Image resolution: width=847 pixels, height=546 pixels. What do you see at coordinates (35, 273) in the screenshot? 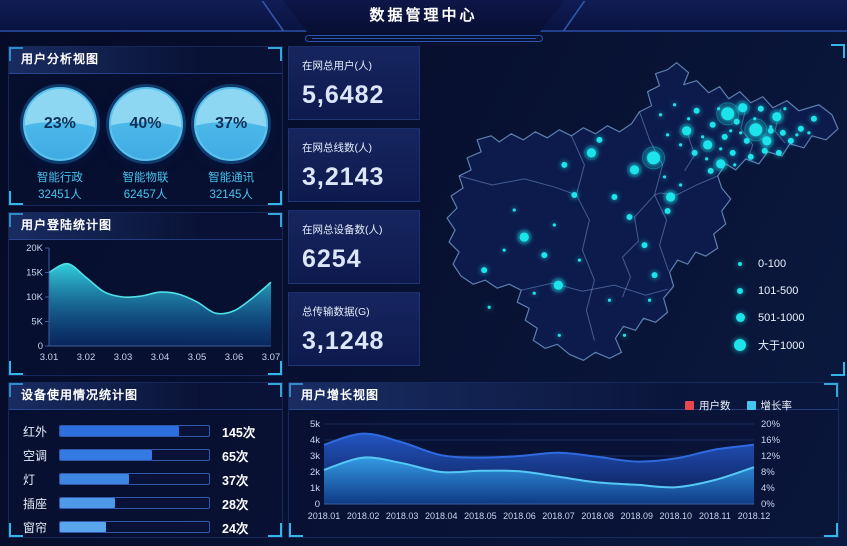
I see `svg-text: 15K` at bounding box center [35, 273].